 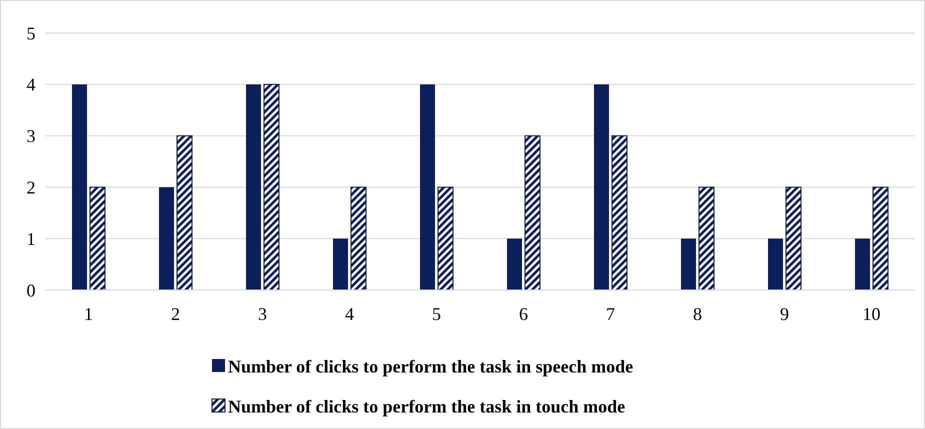 I want to click on x-tick-label: 7, so click(x=610, y=314).